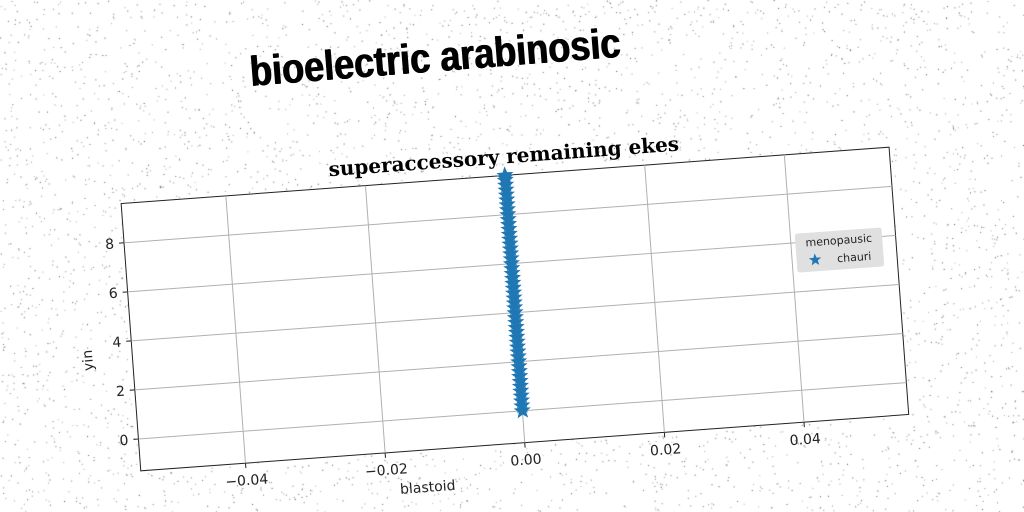  What do you see at coordinates (428, 488) in the screenshot?
I see `x-axis-label: blastoid` at bounding box center [428, 488].